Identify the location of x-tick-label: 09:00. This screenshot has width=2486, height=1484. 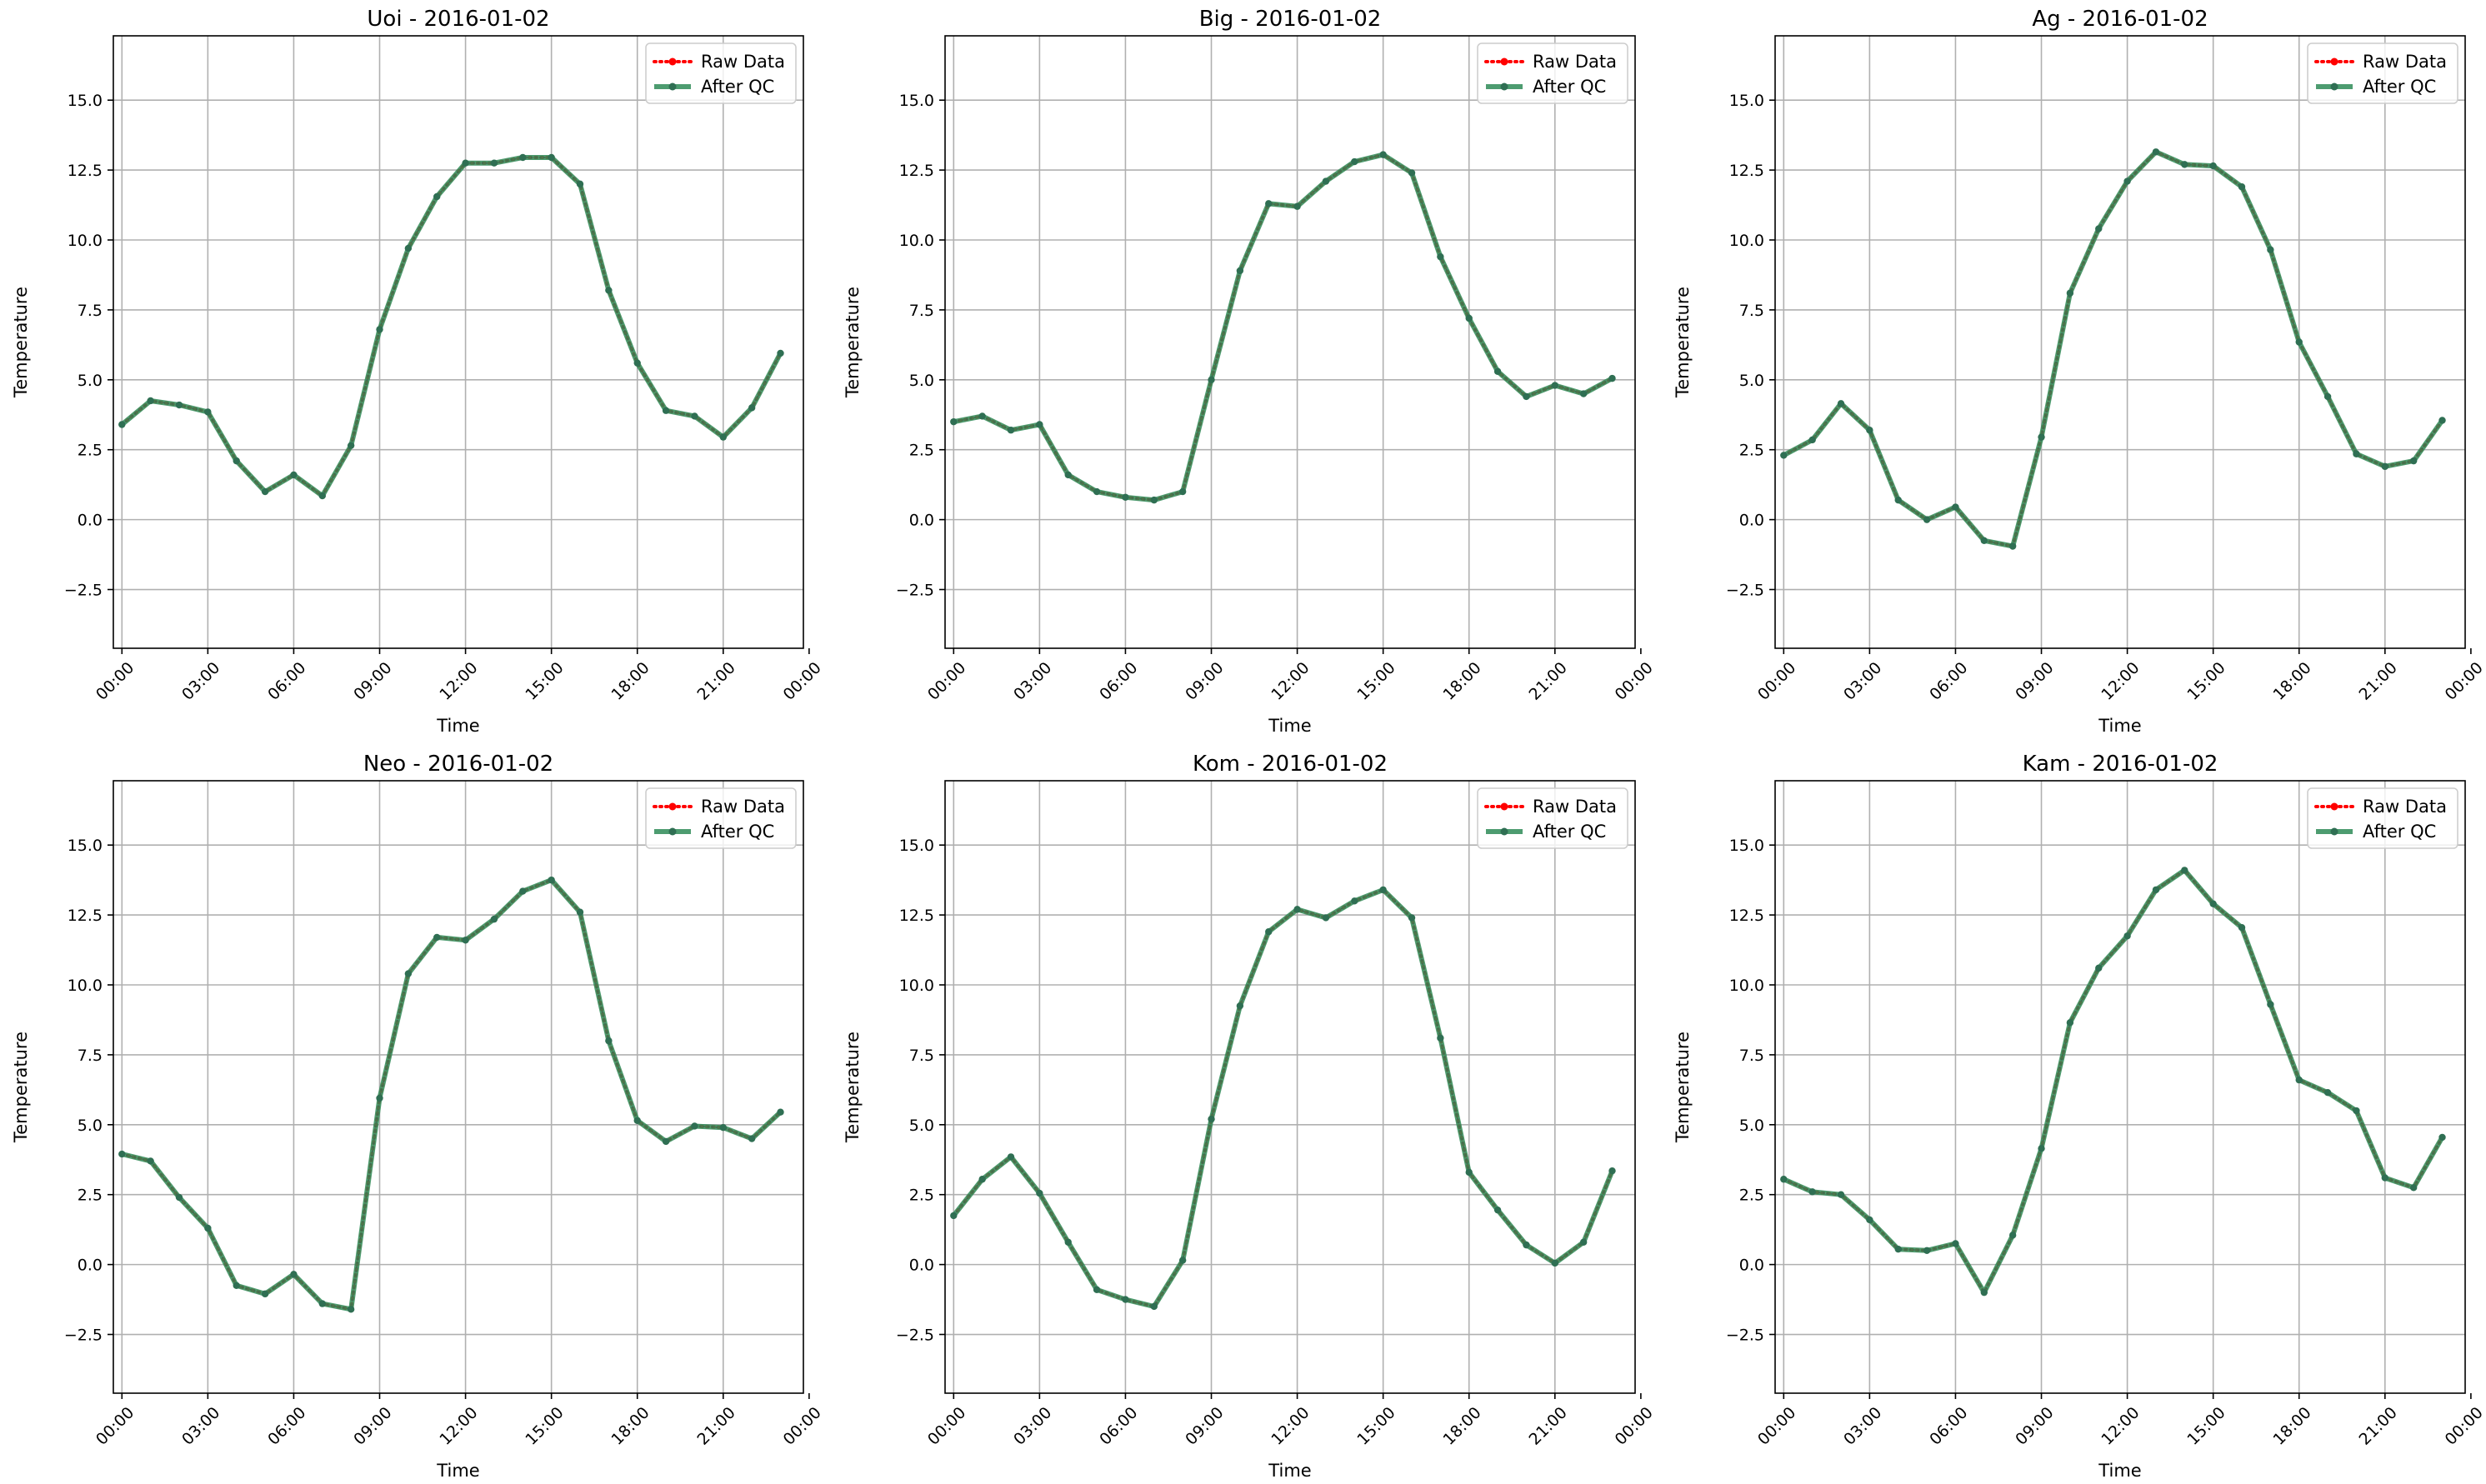
(1204, 1425).